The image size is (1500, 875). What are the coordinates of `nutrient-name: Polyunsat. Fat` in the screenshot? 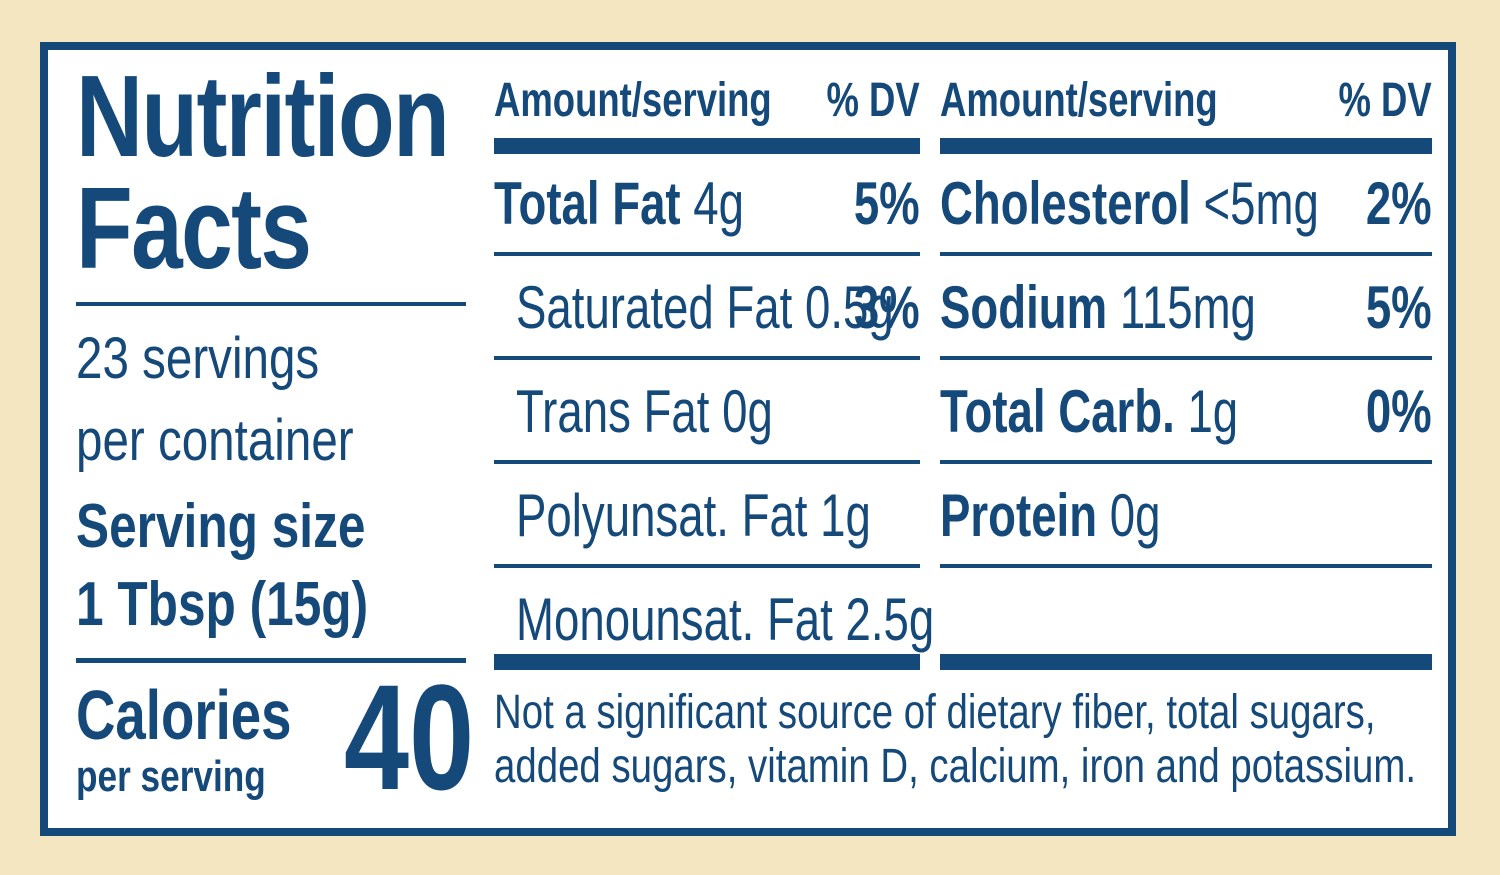 It's located at (662, 515).